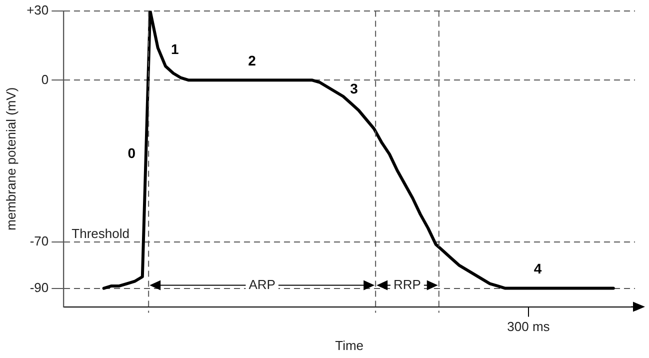 This screenshot has width=649, height=358. What do you see at coordinates (407, 284) in the screenshot?
I see `annotation: RRP` at bounding box center [407, 284].